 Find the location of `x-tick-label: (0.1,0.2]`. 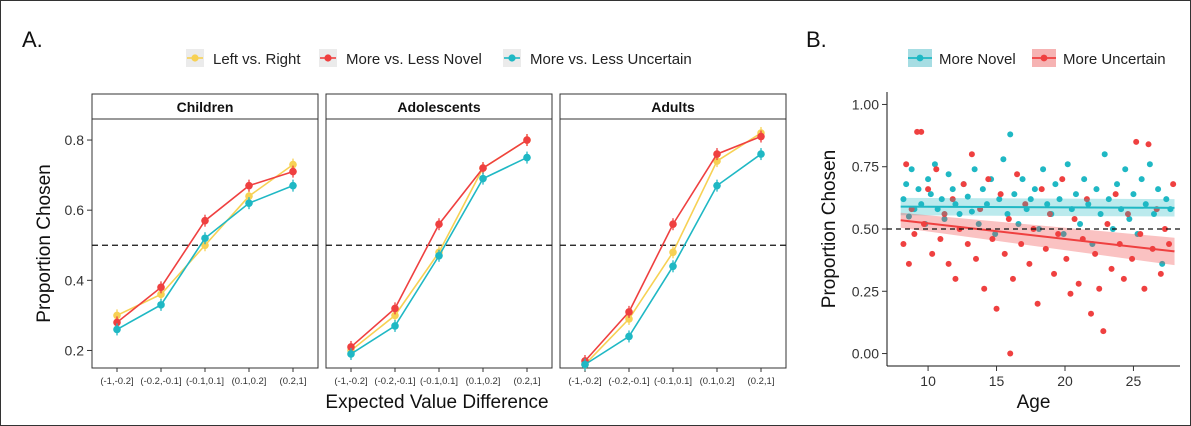

x-tick-label: (0.1,0.2] is located at coordinates (717, 381).